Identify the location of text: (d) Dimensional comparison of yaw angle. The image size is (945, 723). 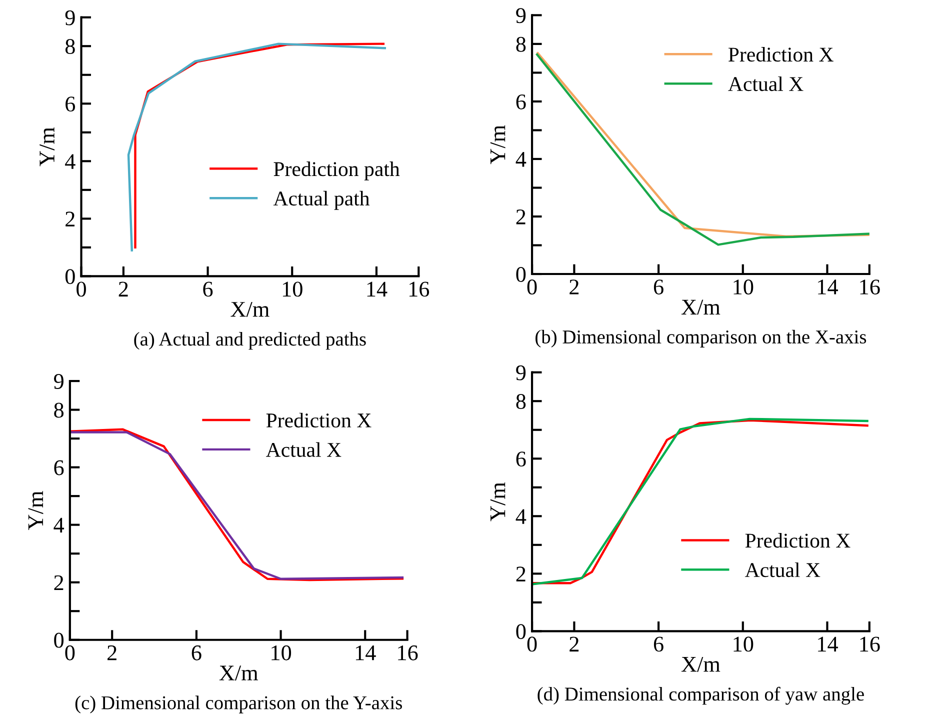
(701, 695).